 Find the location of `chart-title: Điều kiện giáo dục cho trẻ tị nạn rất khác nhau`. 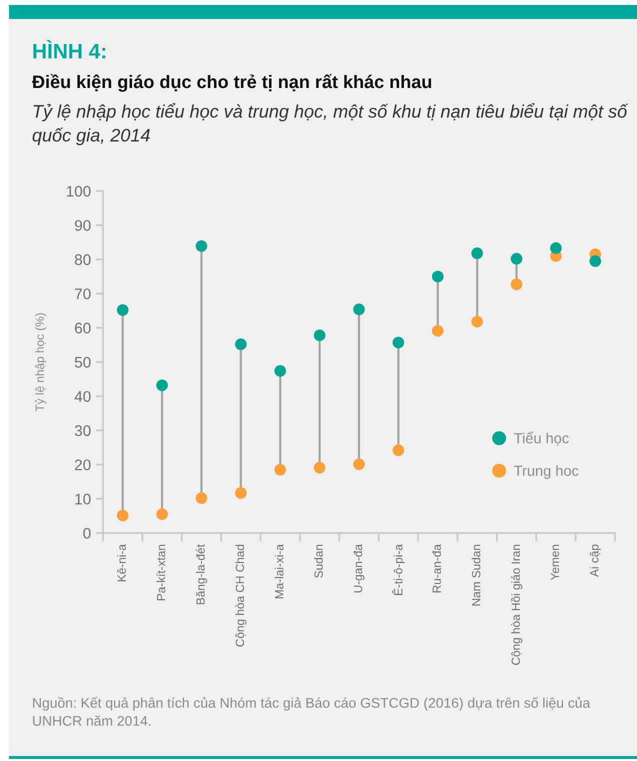

chart-title: Điều kiện giáo dục cho trẻ tị nạn rất khác nhau is located at coordinates (232, 83).